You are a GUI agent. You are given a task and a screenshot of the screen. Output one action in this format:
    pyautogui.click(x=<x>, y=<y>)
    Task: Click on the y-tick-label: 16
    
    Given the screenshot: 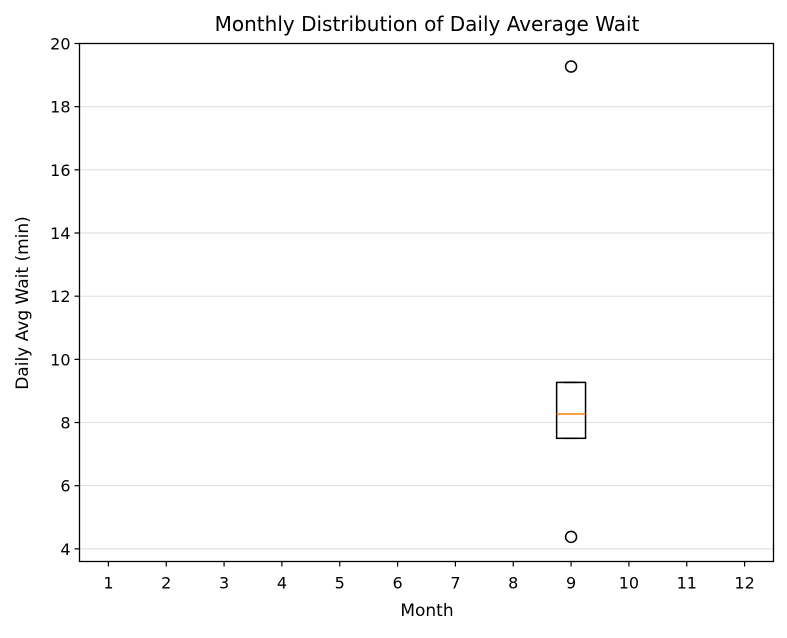 What is the action you would take?
    pyautogui.click(x=60, y=170)
    